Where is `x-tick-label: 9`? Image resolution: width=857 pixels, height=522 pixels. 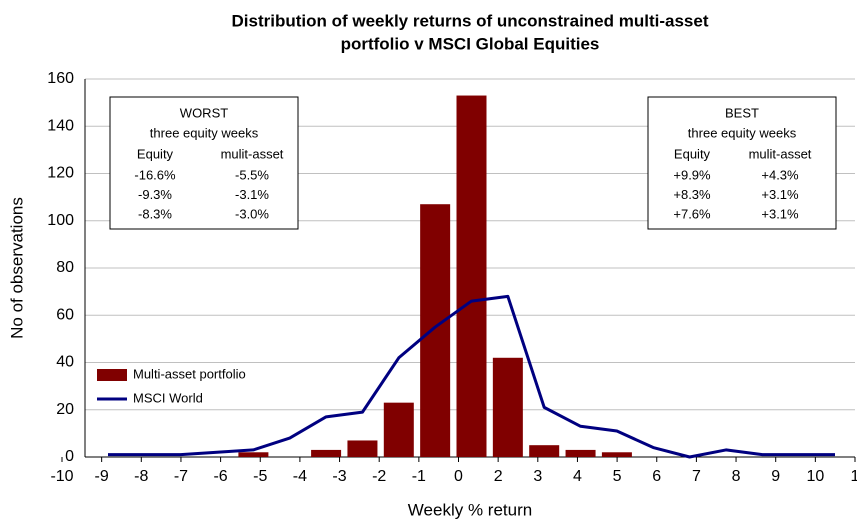
x-tick-label: 9 is located at coordinates (775, 476).